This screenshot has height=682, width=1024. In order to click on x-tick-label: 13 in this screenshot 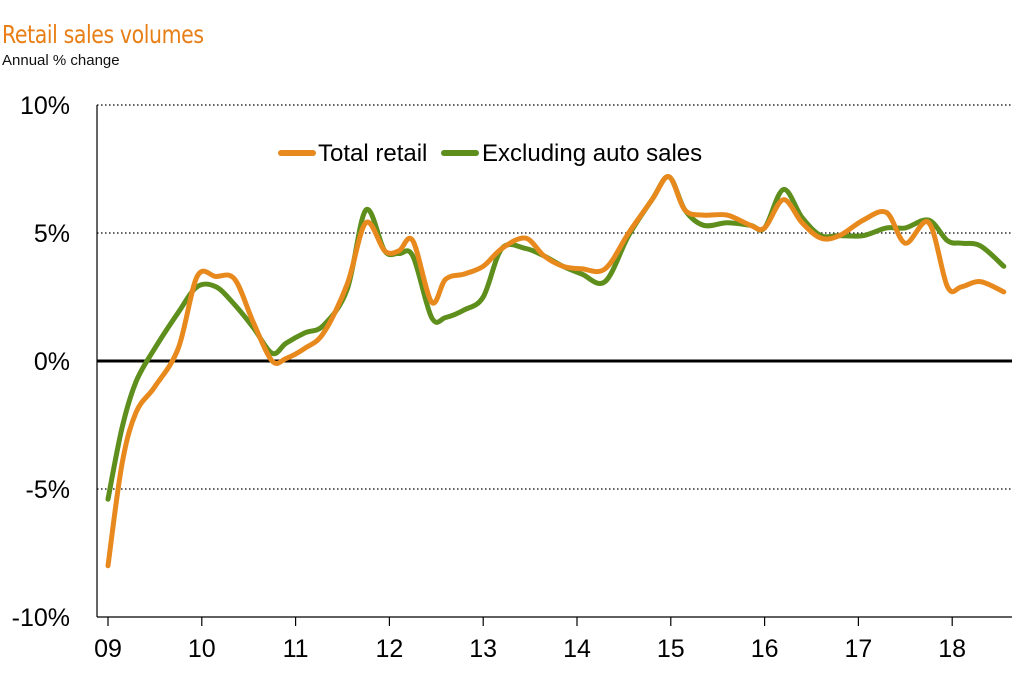, I will do `click(483, 649)`.